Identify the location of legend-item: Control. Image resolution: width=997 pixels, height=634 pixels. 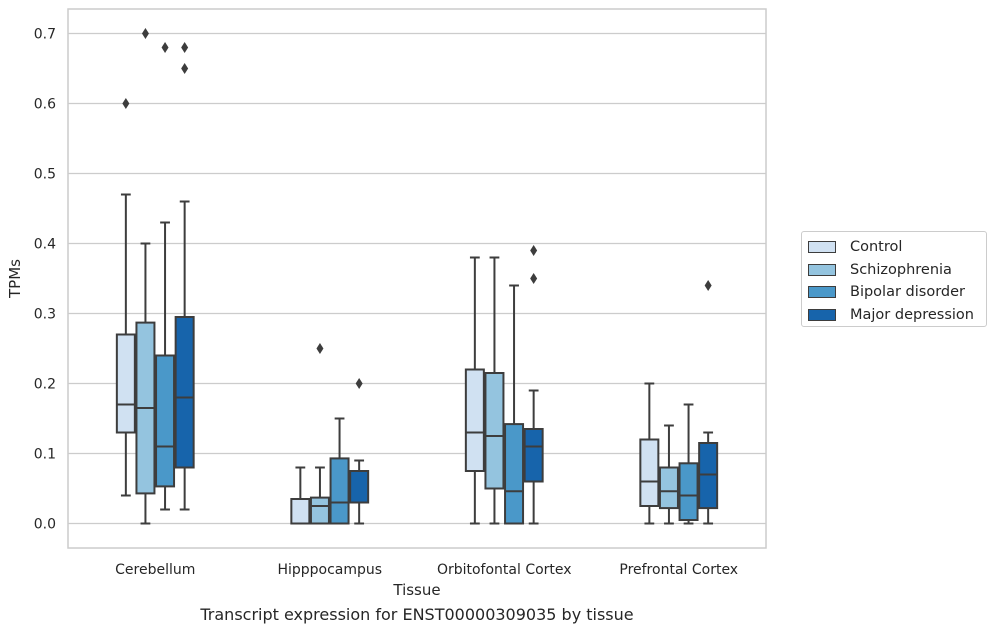
(894, 247).